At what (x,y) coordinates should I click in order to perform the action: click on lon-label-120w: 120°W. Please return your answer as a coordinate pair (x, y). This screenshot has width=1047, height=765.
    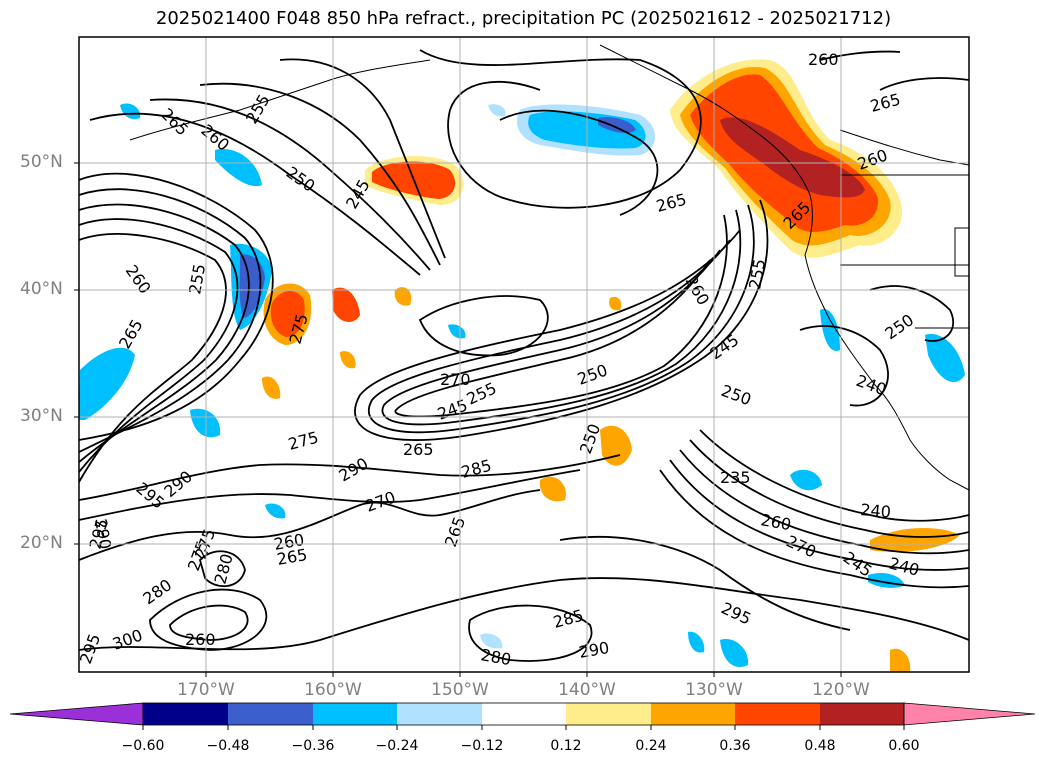
    Looking at the image, I should click on (841, 690).